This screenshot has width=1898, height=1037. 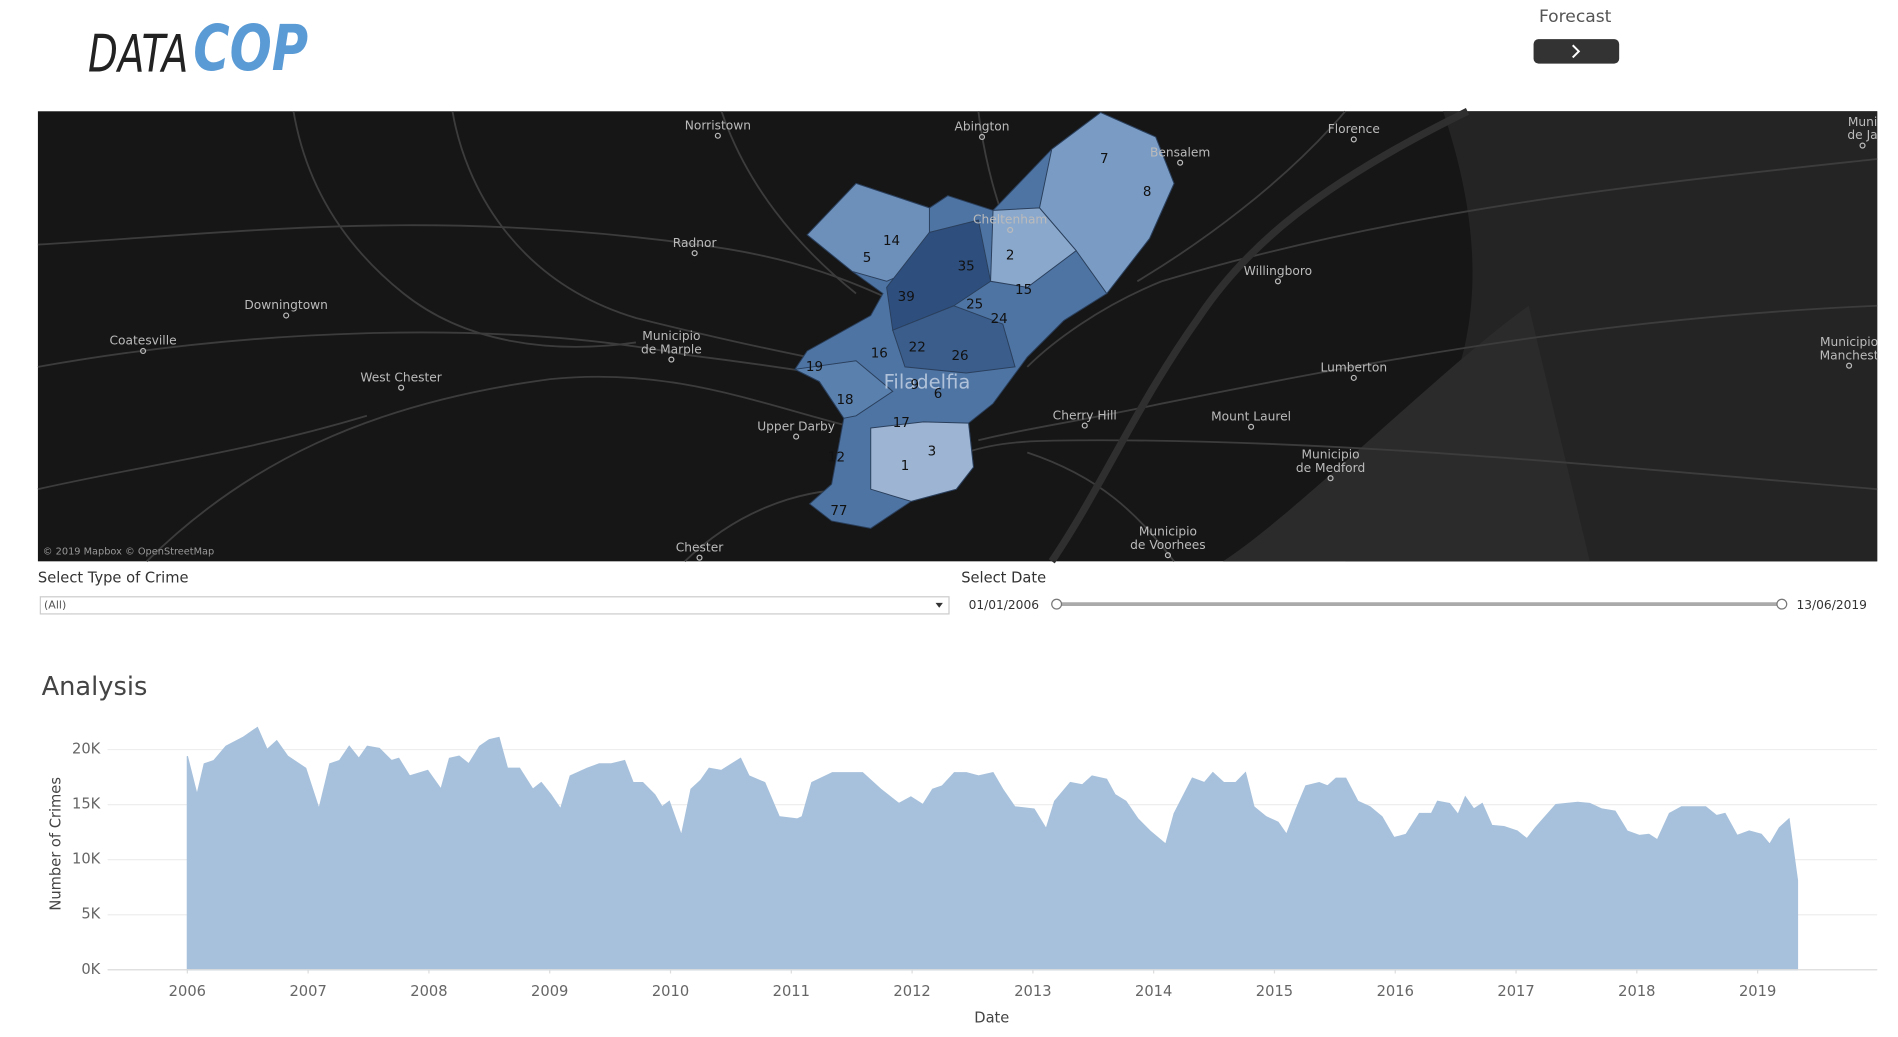 What do you see at coordinates (901, 423) in the screenshot?
I see `district-label: 17` at bounding box center [901, 423].